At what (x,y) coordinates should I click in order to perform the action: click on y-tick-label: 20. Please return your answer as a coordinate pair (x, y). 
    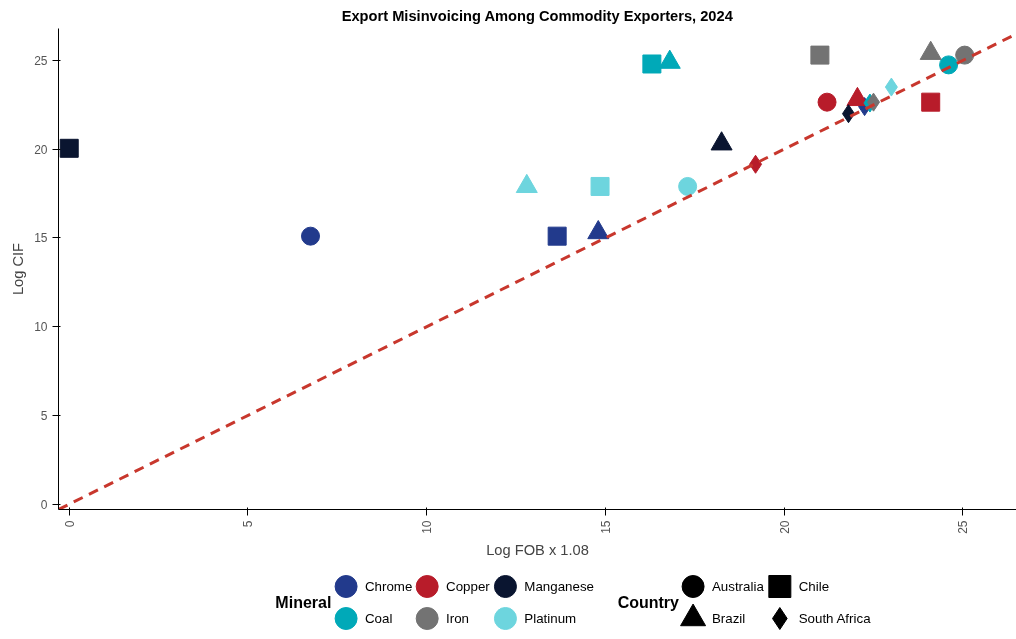
    Looking at the image, I should click on (41, 149).